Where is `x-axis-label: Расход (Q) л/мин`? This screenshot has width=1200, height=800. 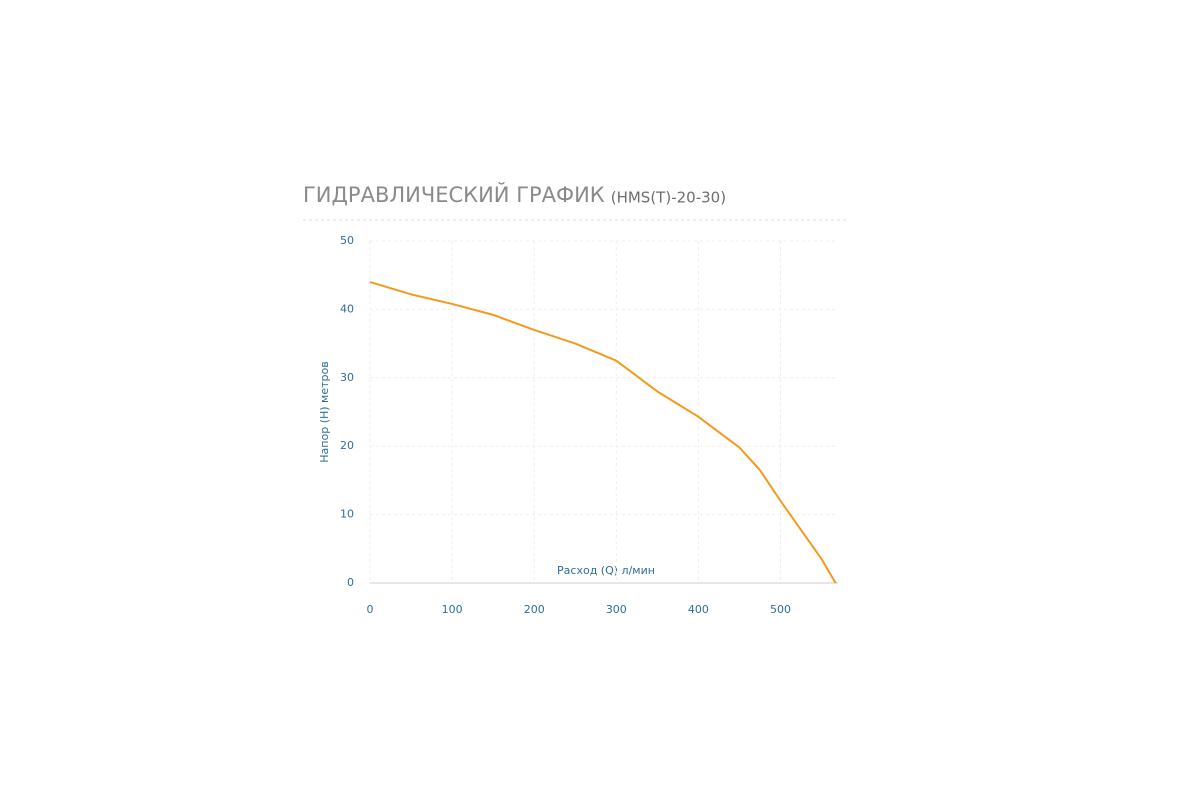 x-axis-label: Расход (Q) л/мин is located at coordinates (606, 570).